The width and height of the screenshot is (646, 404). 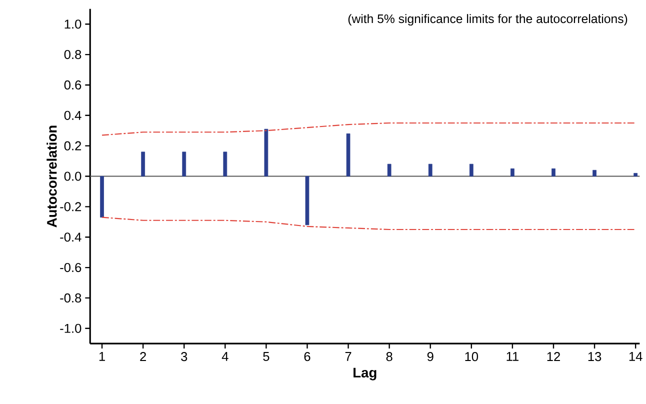 What do you see at coordinates (143, 356) in the screenshot?
I see `x-tick-label: 2` at bounding box center [143, 356].